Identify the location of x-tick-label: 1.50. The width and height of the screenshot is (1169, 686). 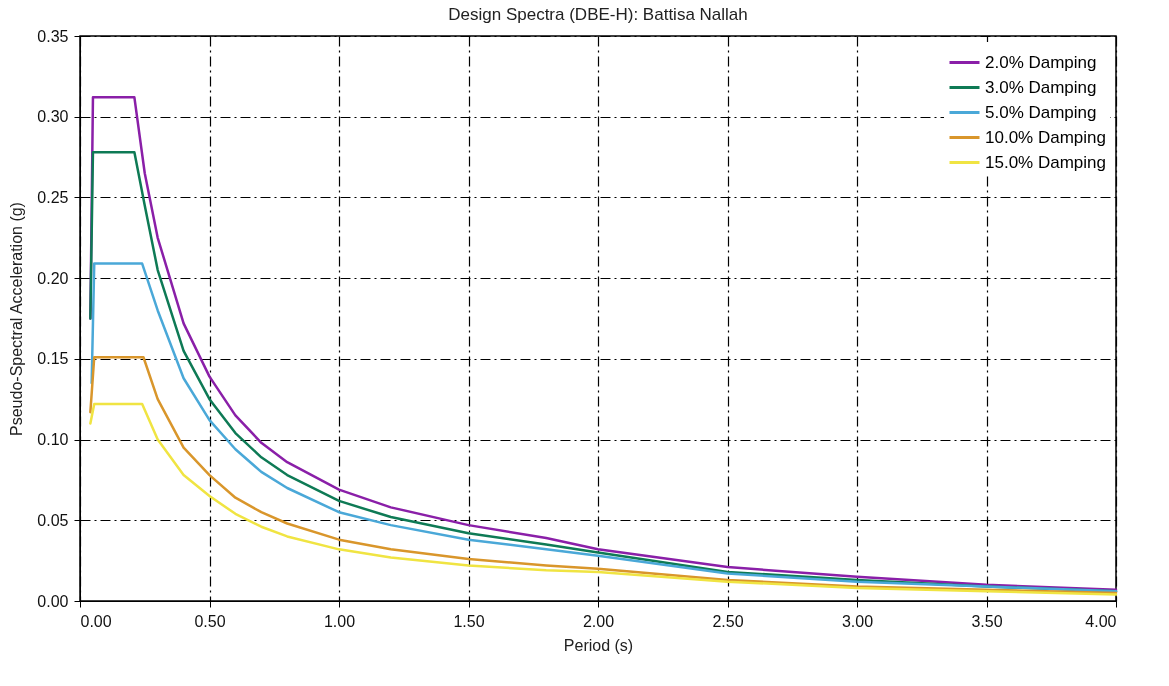
(469, 621).